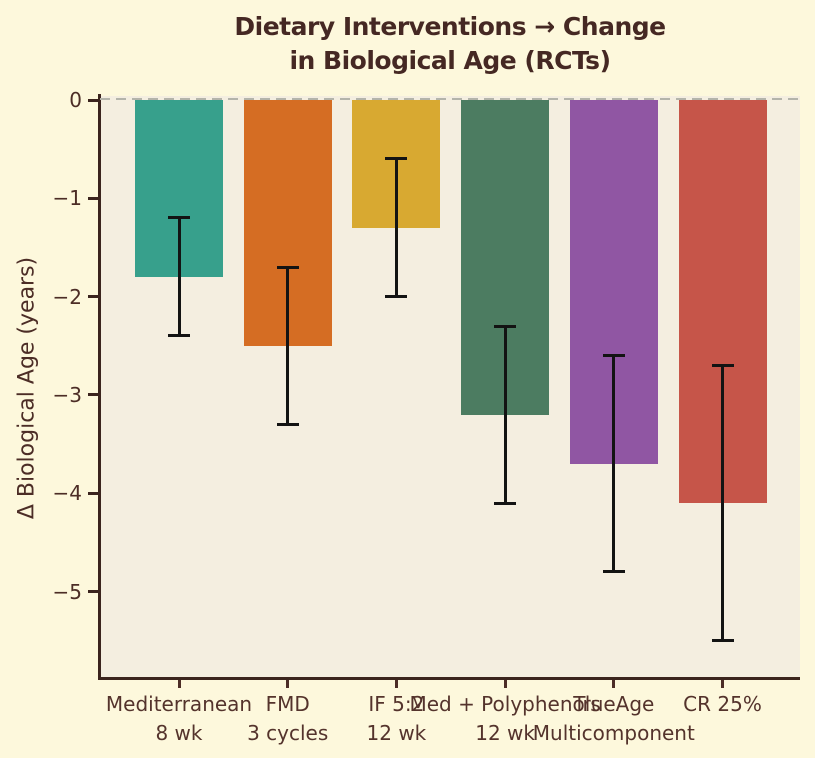  I want to click on error-cap-bottom-fmd, so click(287, 424).